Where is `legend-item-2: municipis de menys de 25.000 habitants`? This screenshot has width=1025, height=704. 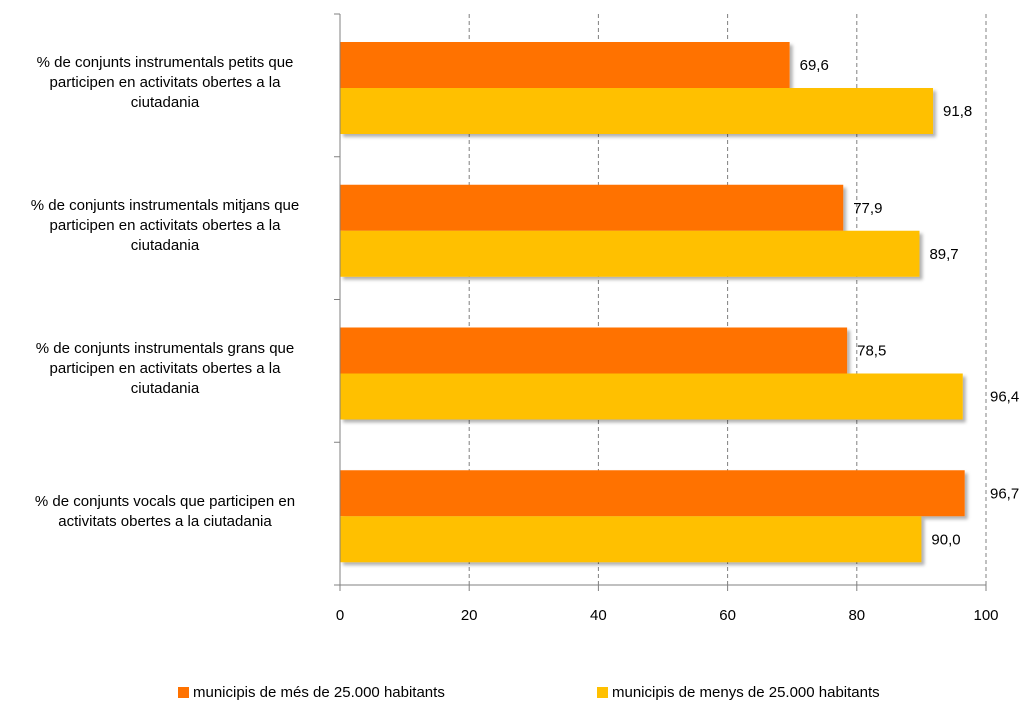 legend-item-2: municipis de menys de 25.000 habitants is located at coordinates (738, 692).